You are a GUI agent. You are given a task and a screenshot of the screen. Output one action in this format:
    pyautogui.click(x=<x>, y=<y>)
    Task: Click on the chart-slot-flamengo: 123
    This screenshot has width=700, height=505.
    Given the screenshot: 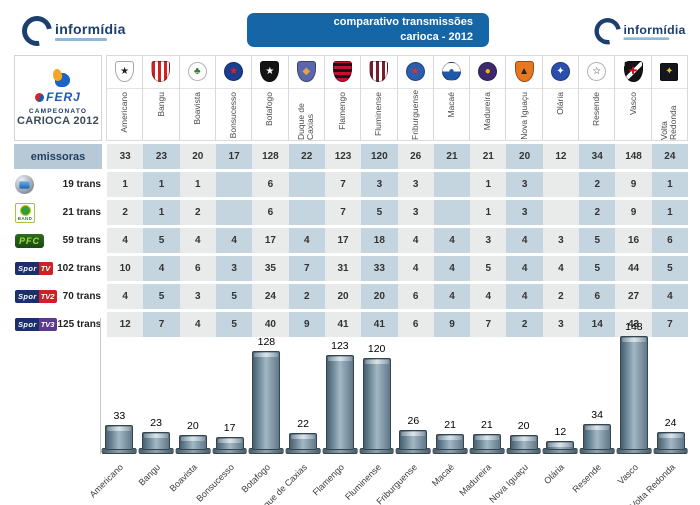 What is the action you would take?
    pyautogui.click(x=340, y=386)
    